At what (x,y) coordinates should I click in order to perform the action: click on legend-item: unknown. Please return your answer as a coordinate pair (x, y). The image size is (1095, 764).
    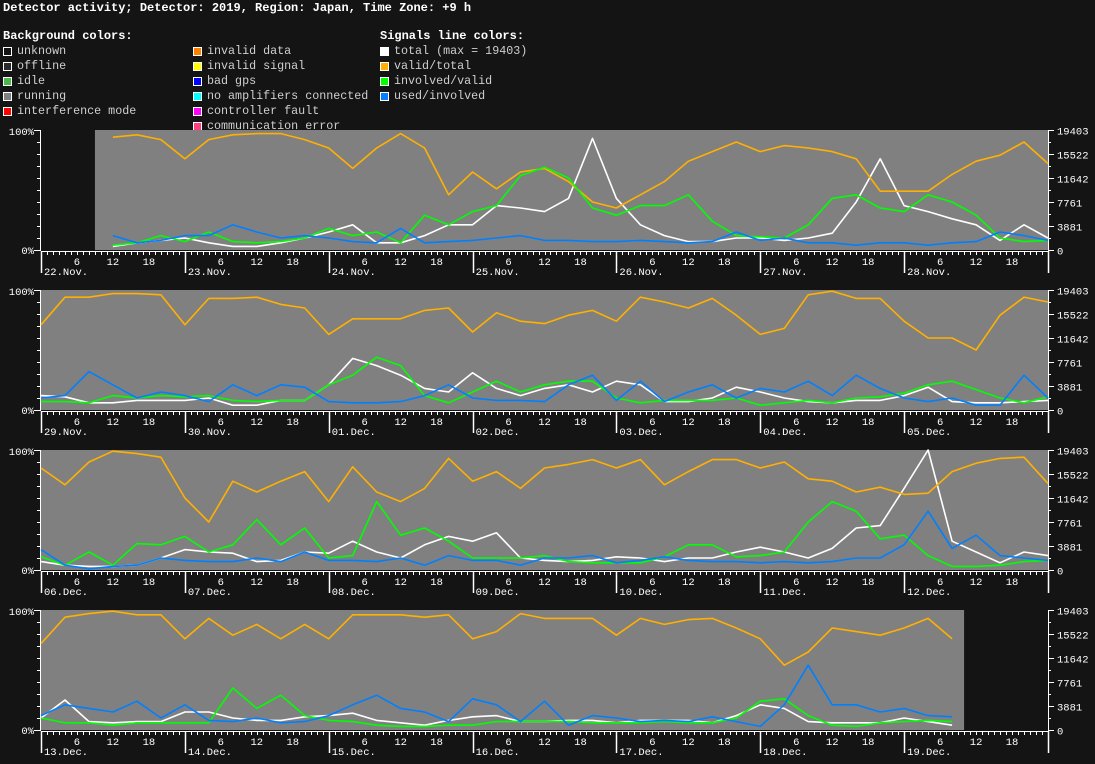
    Looking at the image, I should click on (69, 51).